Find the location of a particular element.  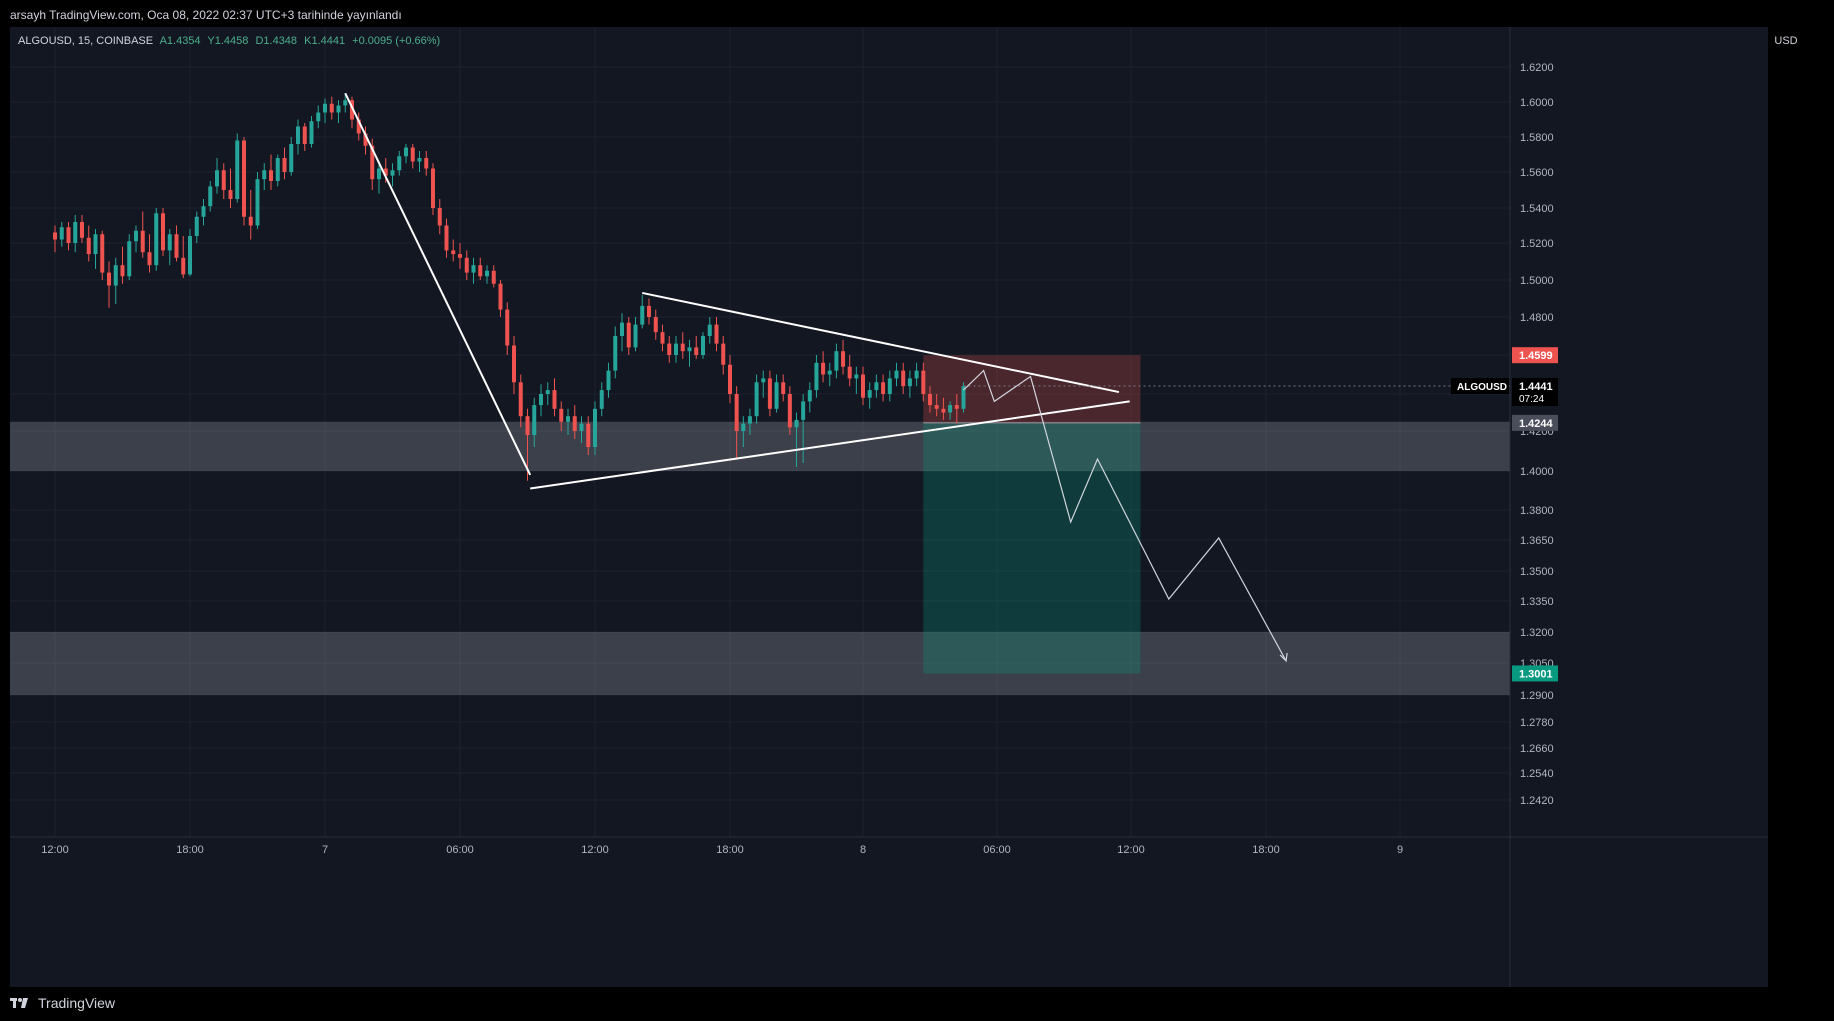

price-tick-label: 1.5200 is located at coordinates (1537, 244).